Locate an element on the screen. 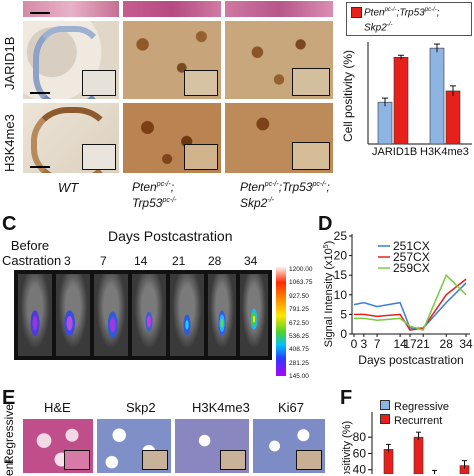 This screenshot has height=476, width=474. panel-c-letter: C is located at coordinates (9, 224).